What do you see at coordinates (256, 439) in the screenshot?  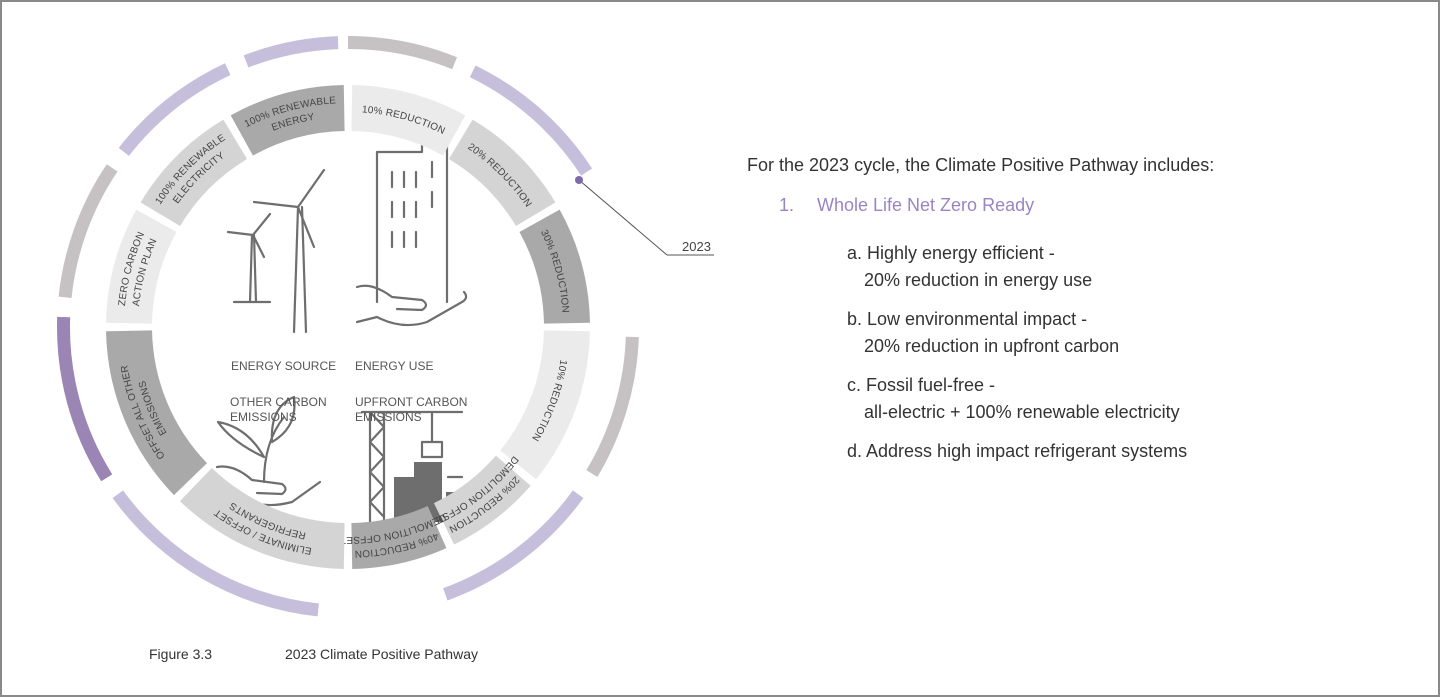 I see `plant-icon` at bounding box center [256, 439].